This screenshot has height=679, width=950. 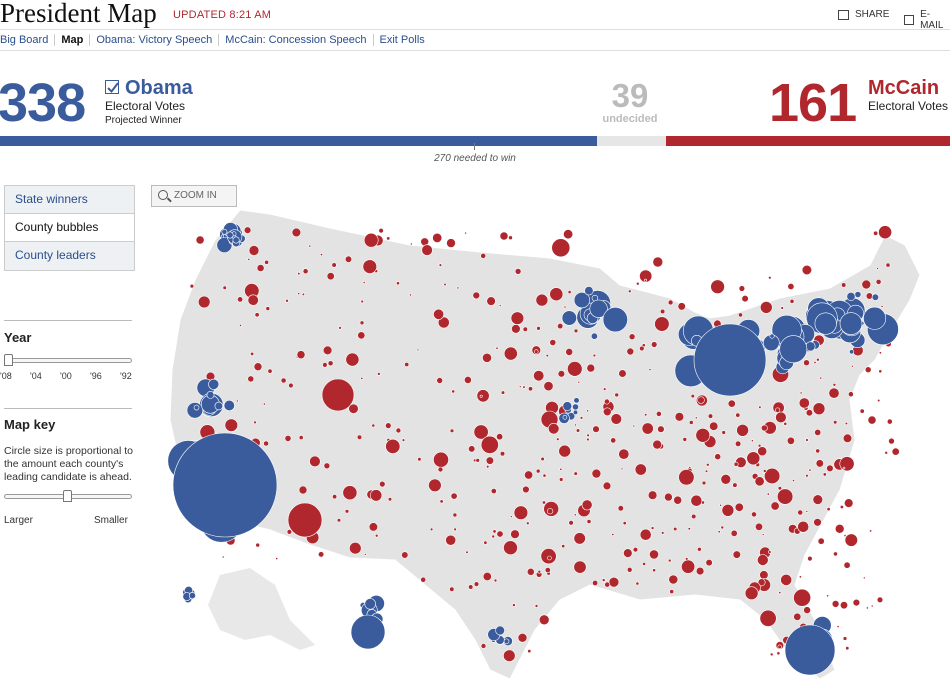 What do you see at coordinates (68, 360) in the screenshot?
I see `year-slider` at bounding box center [68, 360].